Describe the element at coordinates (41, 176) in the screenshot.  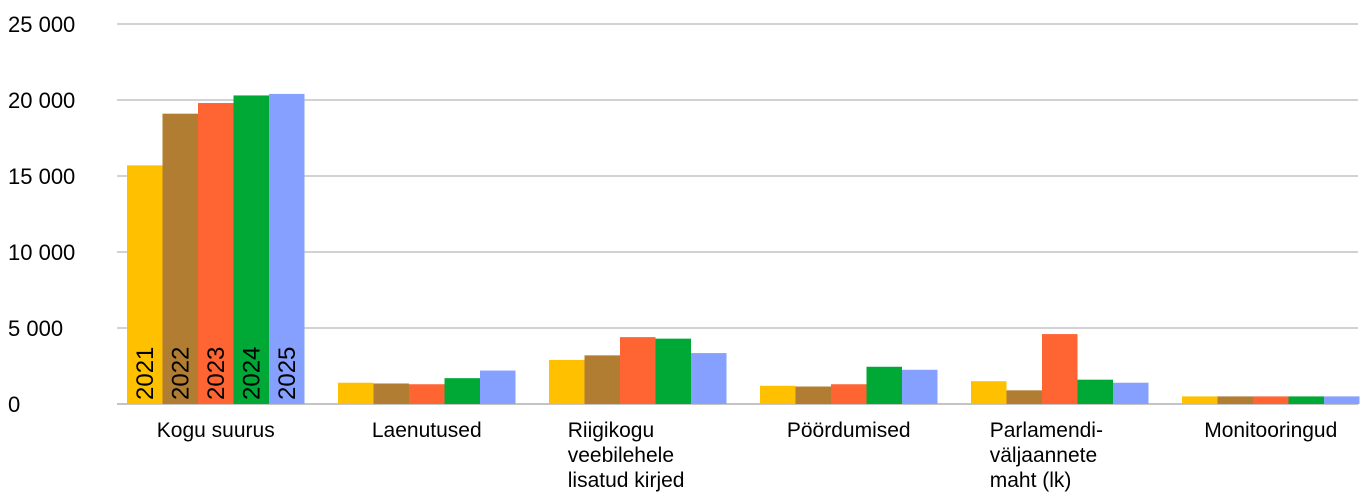
I see `y-tick-label: 15 000` at that location.